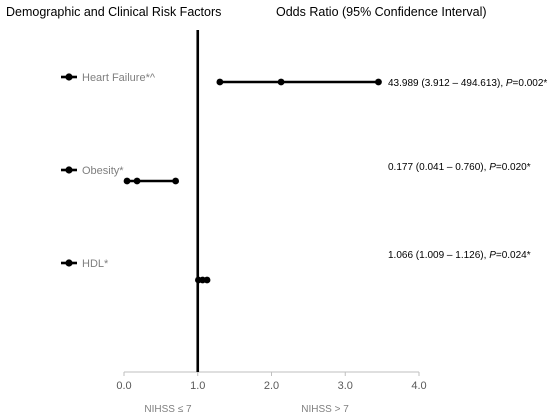 This screenshot has width=550, height=416. What do you see at coordinates (119, 78) in the screenshot?
I see `row-label: Heart Failure*^` at bounding box center [119, 78].